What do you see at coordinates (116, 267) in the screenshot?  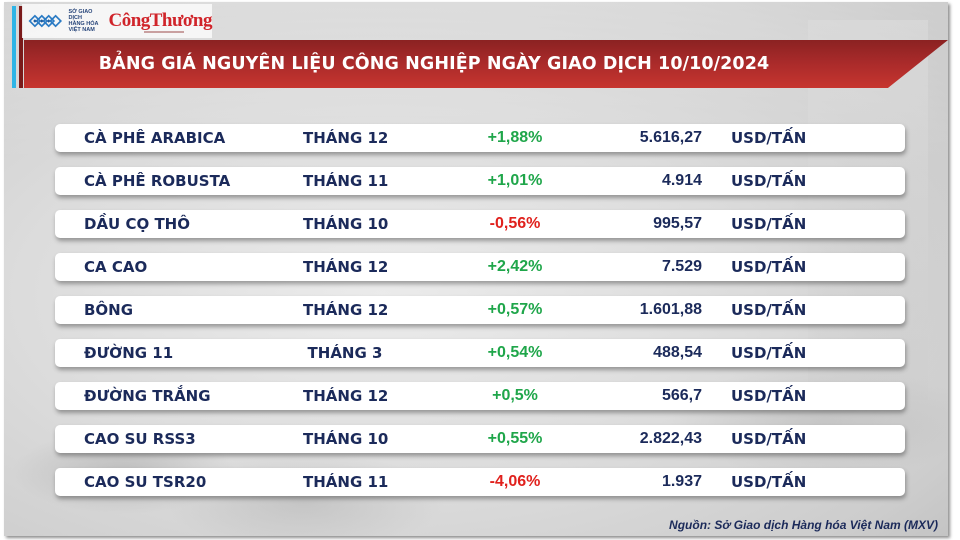 I see `commodity-name: CA CAO` at bounding box center [116, 267].